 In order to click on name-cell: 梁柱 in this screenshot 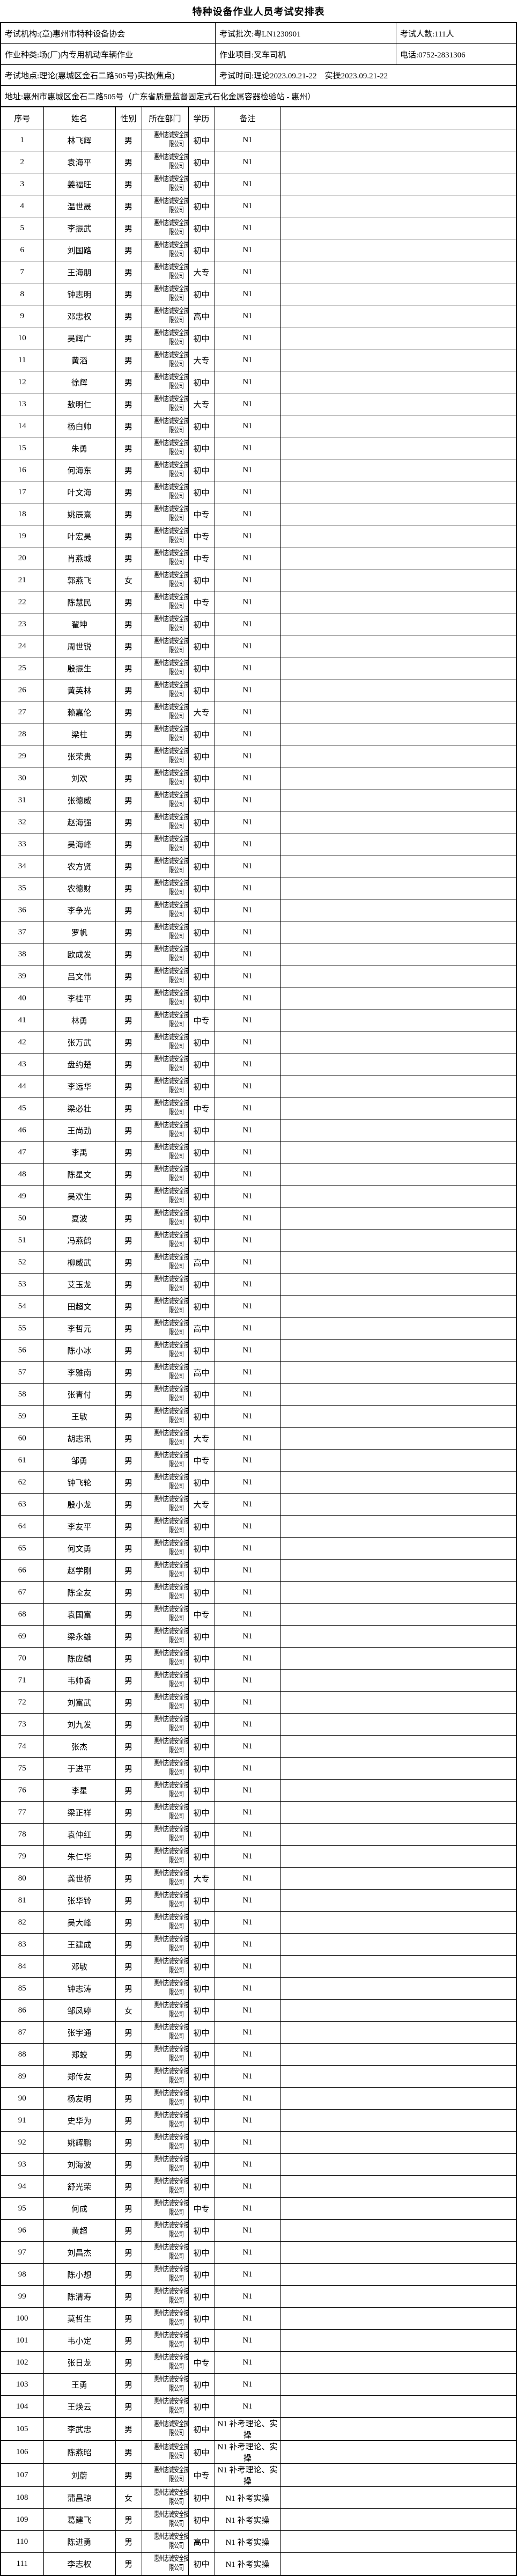, I will do `click(79, 734)`.